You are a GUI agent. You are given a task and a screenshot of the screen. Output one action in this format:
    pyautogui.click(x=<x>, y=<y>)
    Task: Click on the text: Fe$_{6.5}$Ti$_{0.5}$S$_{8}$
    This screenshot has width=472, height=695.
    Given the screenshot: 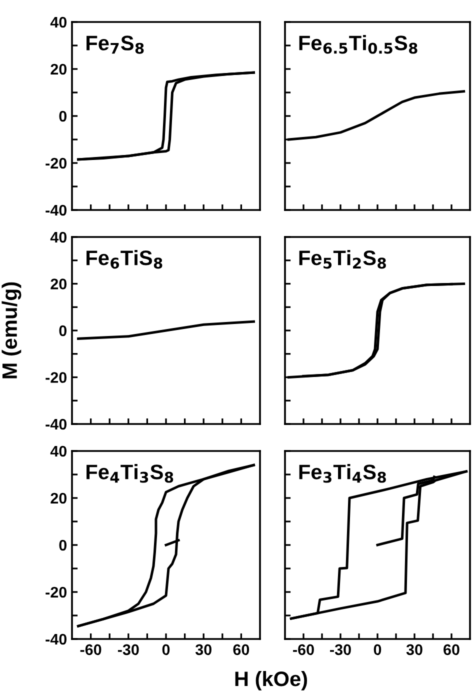 What is the action you would take?
    pyautogui.click(x=358, y=44)
    